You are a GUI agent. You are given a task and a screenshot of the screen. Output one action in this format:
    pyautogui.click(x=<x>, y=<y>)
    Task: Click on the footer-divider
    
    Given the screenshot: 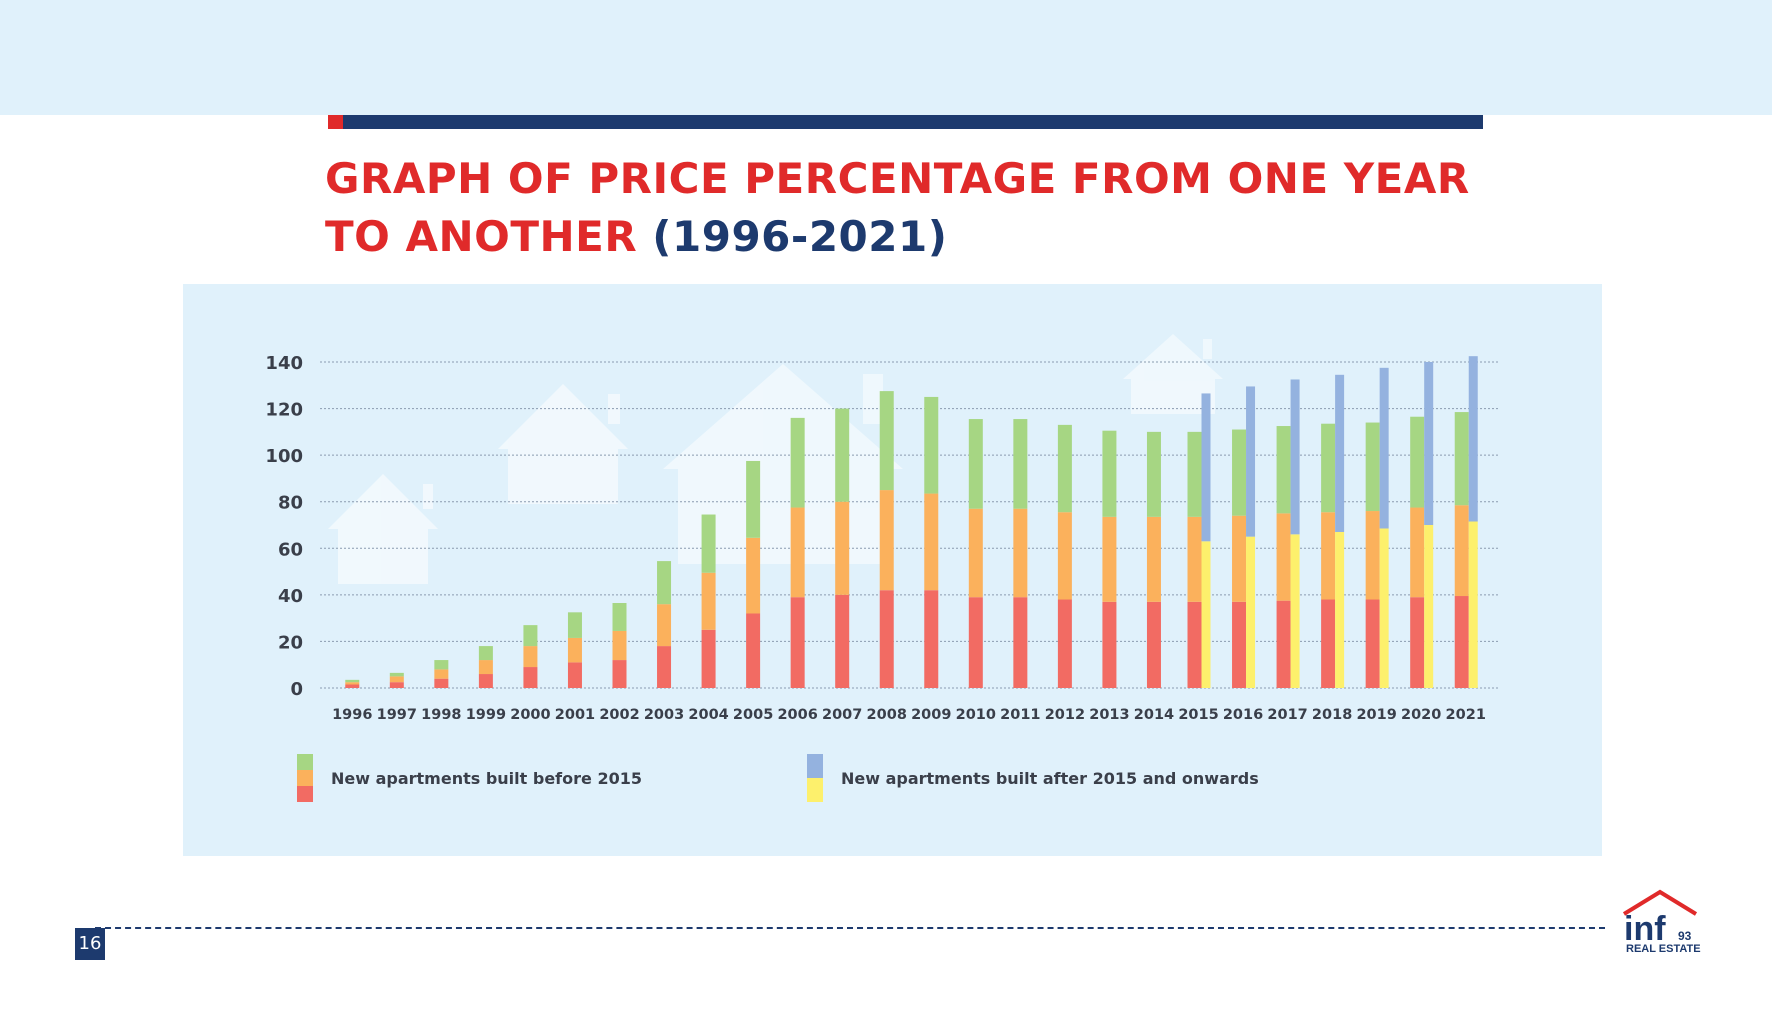 What is the action you would take?
    pyautogui.click(x=850, y=928)
    